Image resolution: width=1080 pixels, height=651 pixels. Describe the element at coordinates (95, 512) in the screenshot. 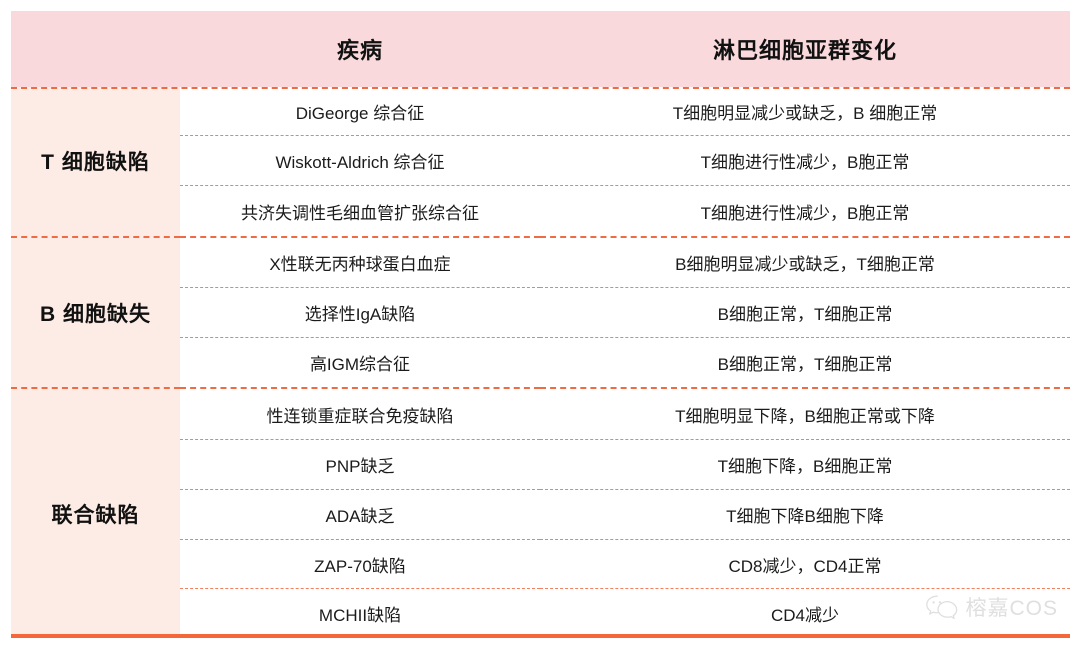

I see `group-label-combined-defect: 联合缺陷` at that location.